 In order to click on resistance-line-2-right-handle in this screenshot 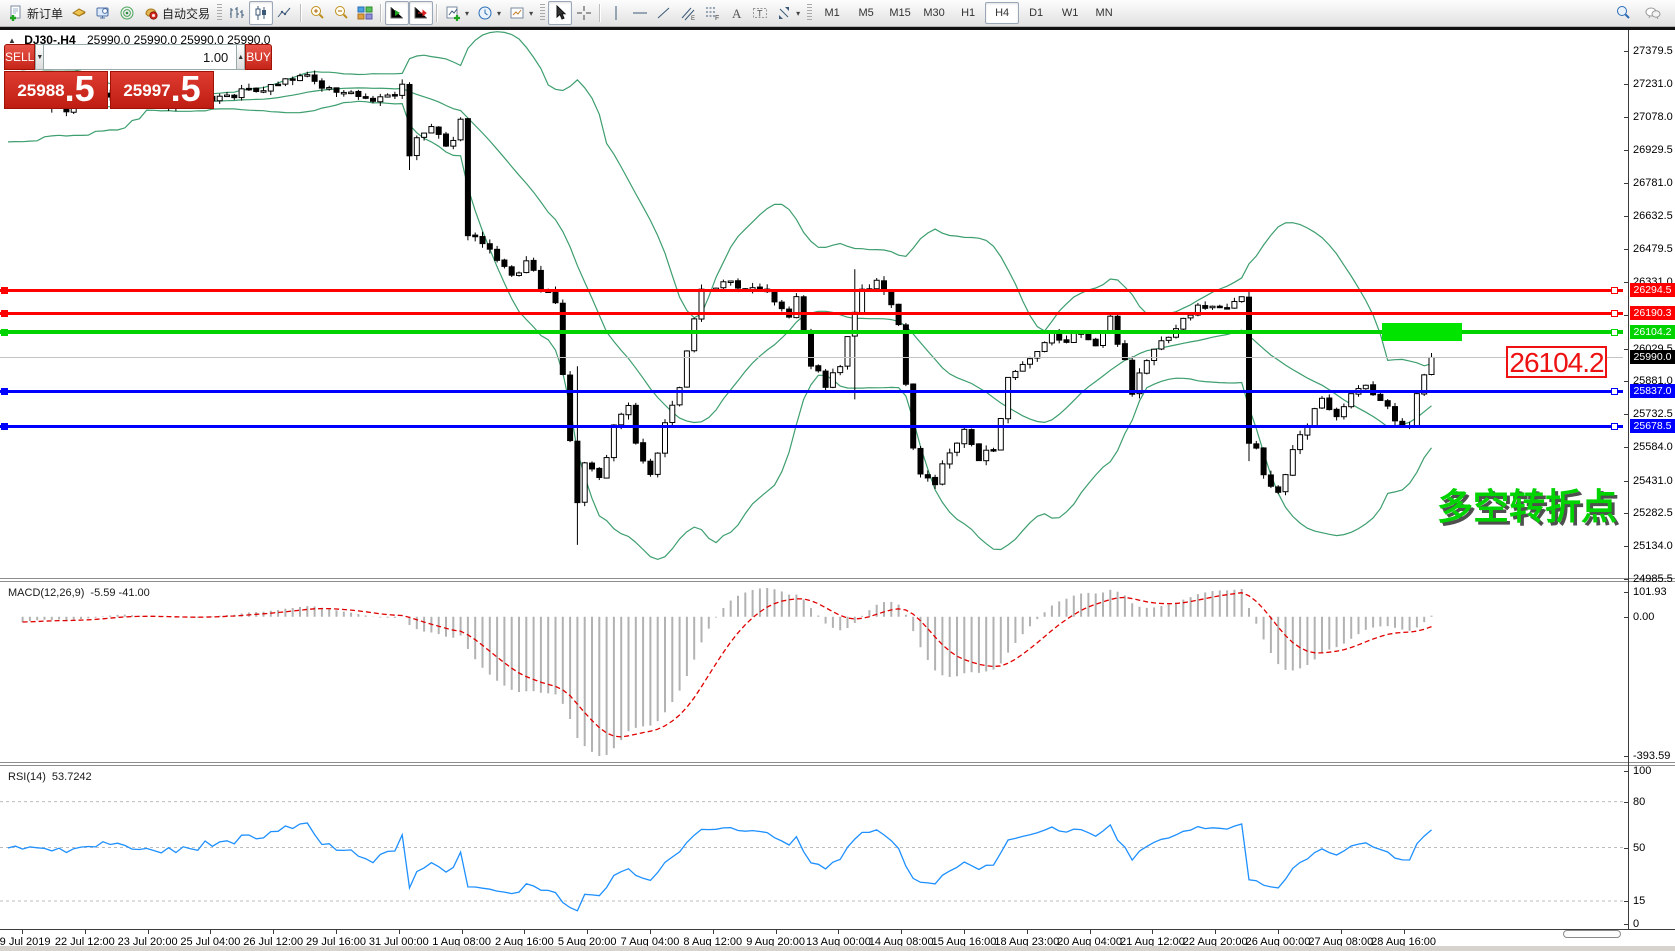, I will do `click(1614, 313)`.